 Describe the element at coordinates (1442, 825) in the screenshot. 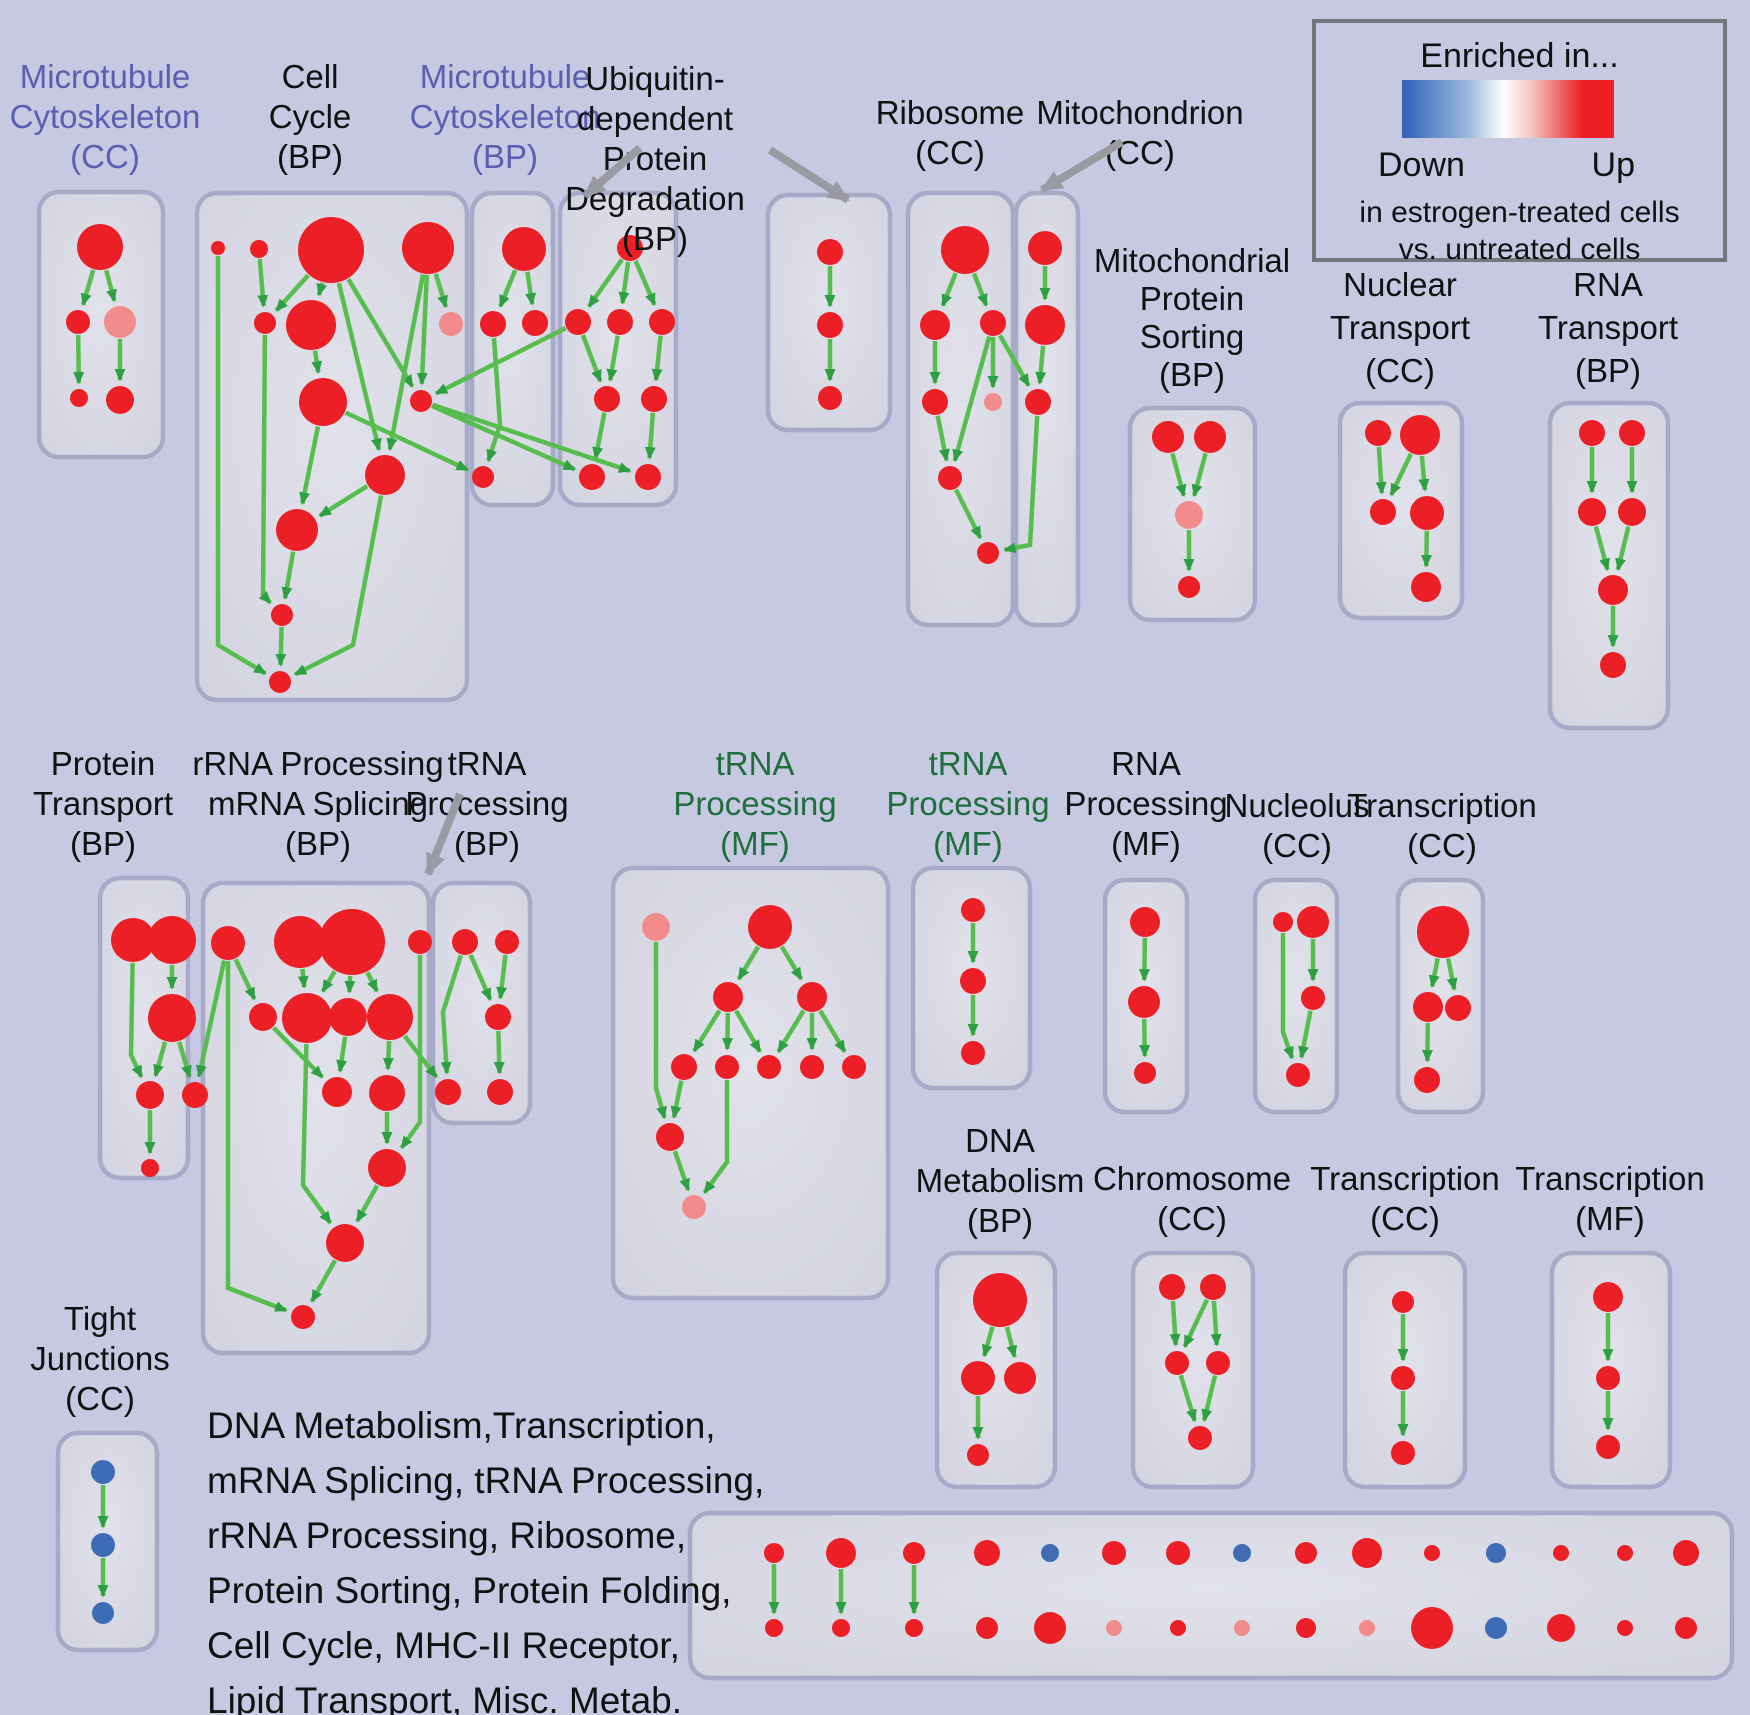

I see `group-label-transcription-cc-mid: Transcription (CC)` at that location.